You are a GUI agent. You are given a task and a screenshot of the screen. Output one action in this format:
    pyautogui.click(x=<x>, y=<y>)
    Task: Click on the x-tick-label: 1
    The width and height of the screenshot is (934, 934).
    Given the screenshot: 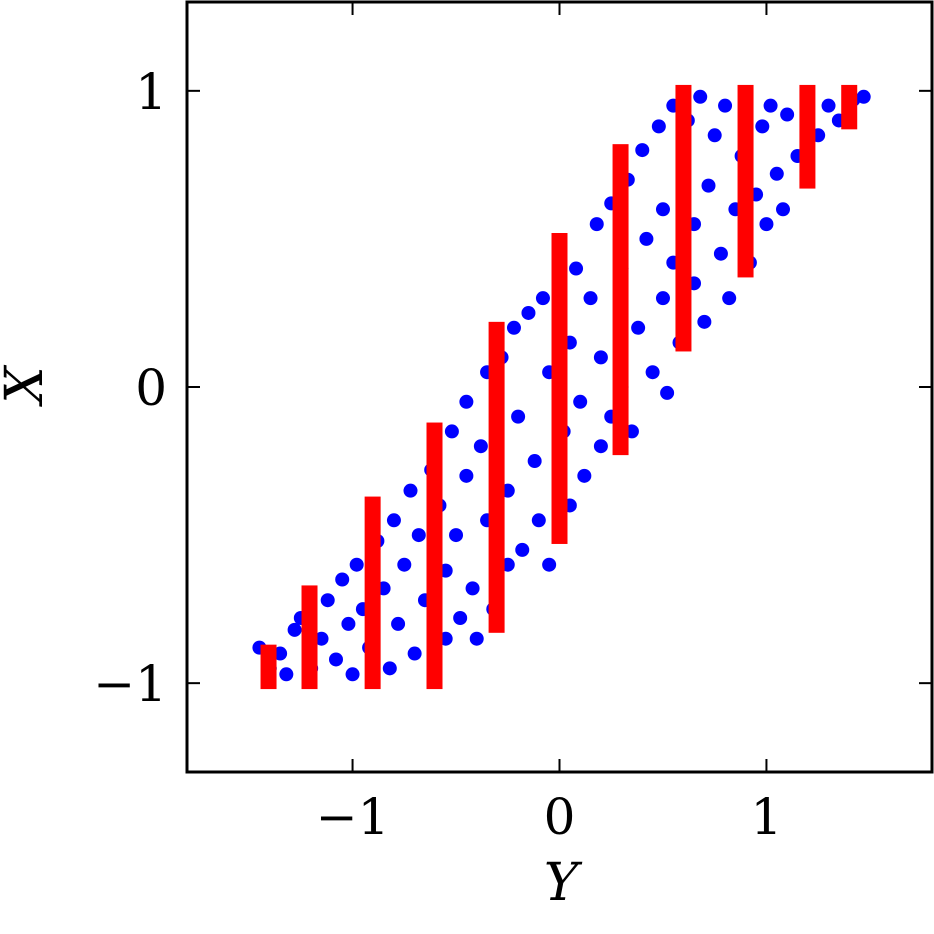 What is the action you would take?
    pyautogui.click(x=767, y=817)
    